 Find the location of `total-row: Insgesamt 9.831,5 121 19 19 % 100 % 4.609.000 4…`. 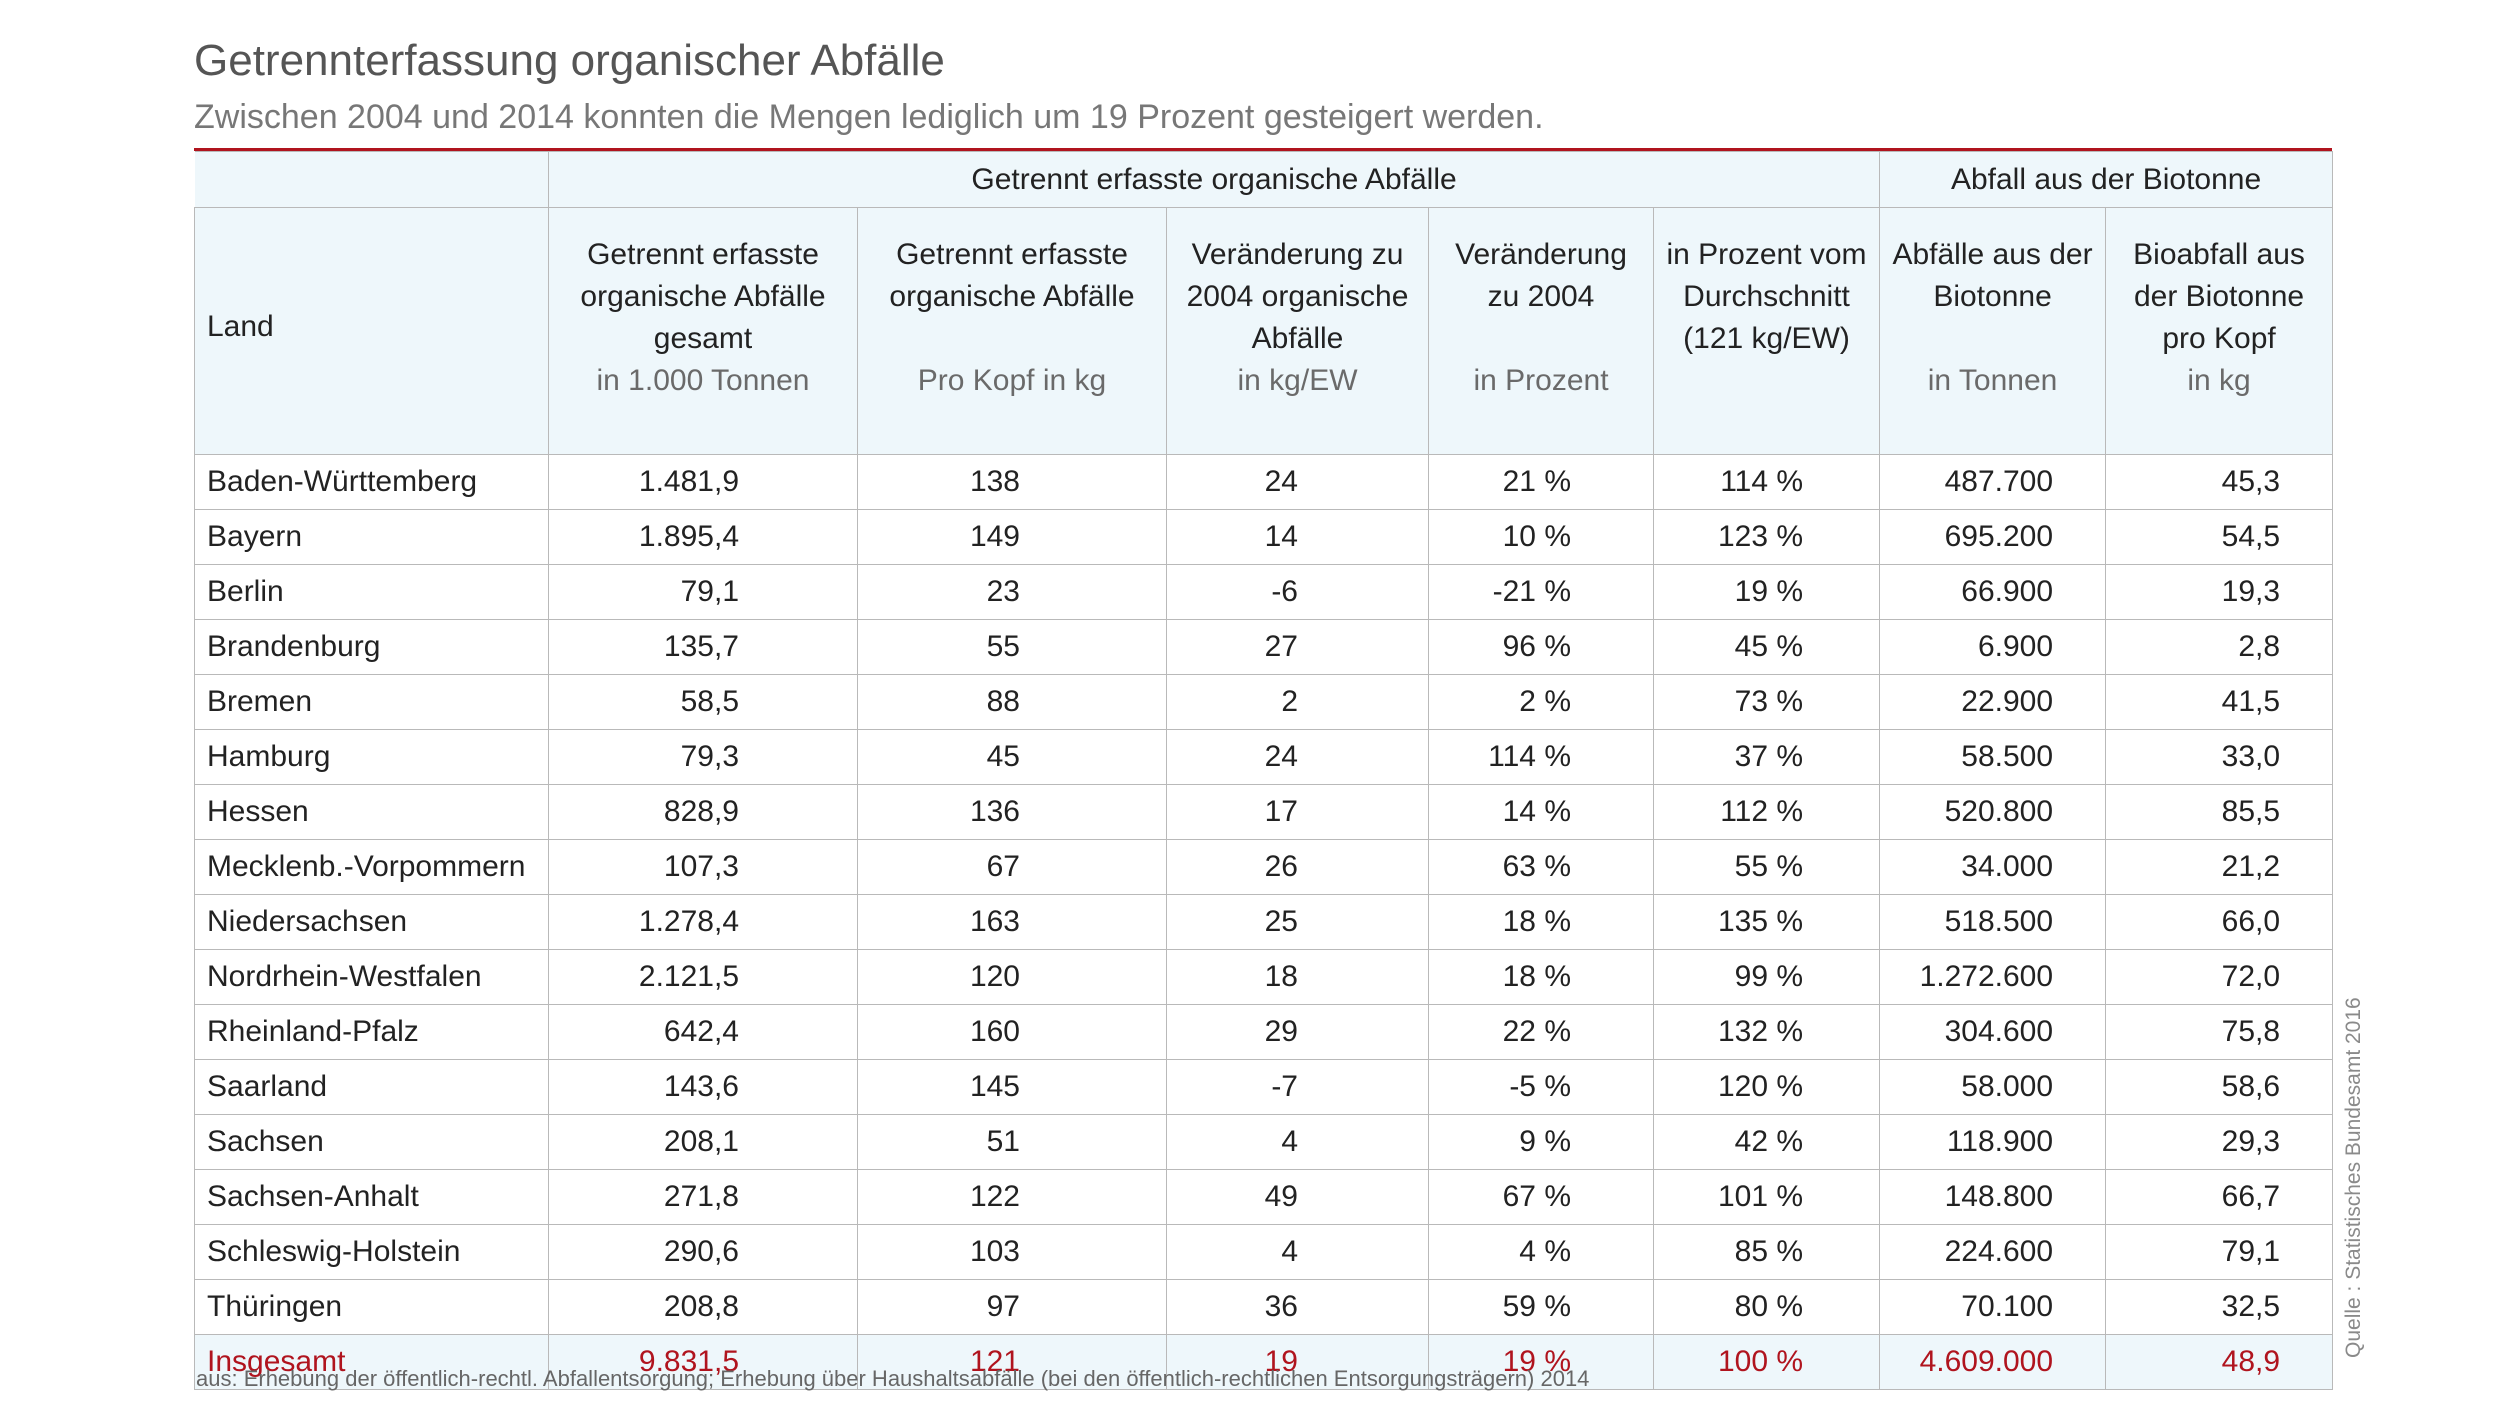

total-row: Insgesamt 9.831,5 121 19 19 % 100 % 4.609.000 4… is located at coordinates (1264, 1362).